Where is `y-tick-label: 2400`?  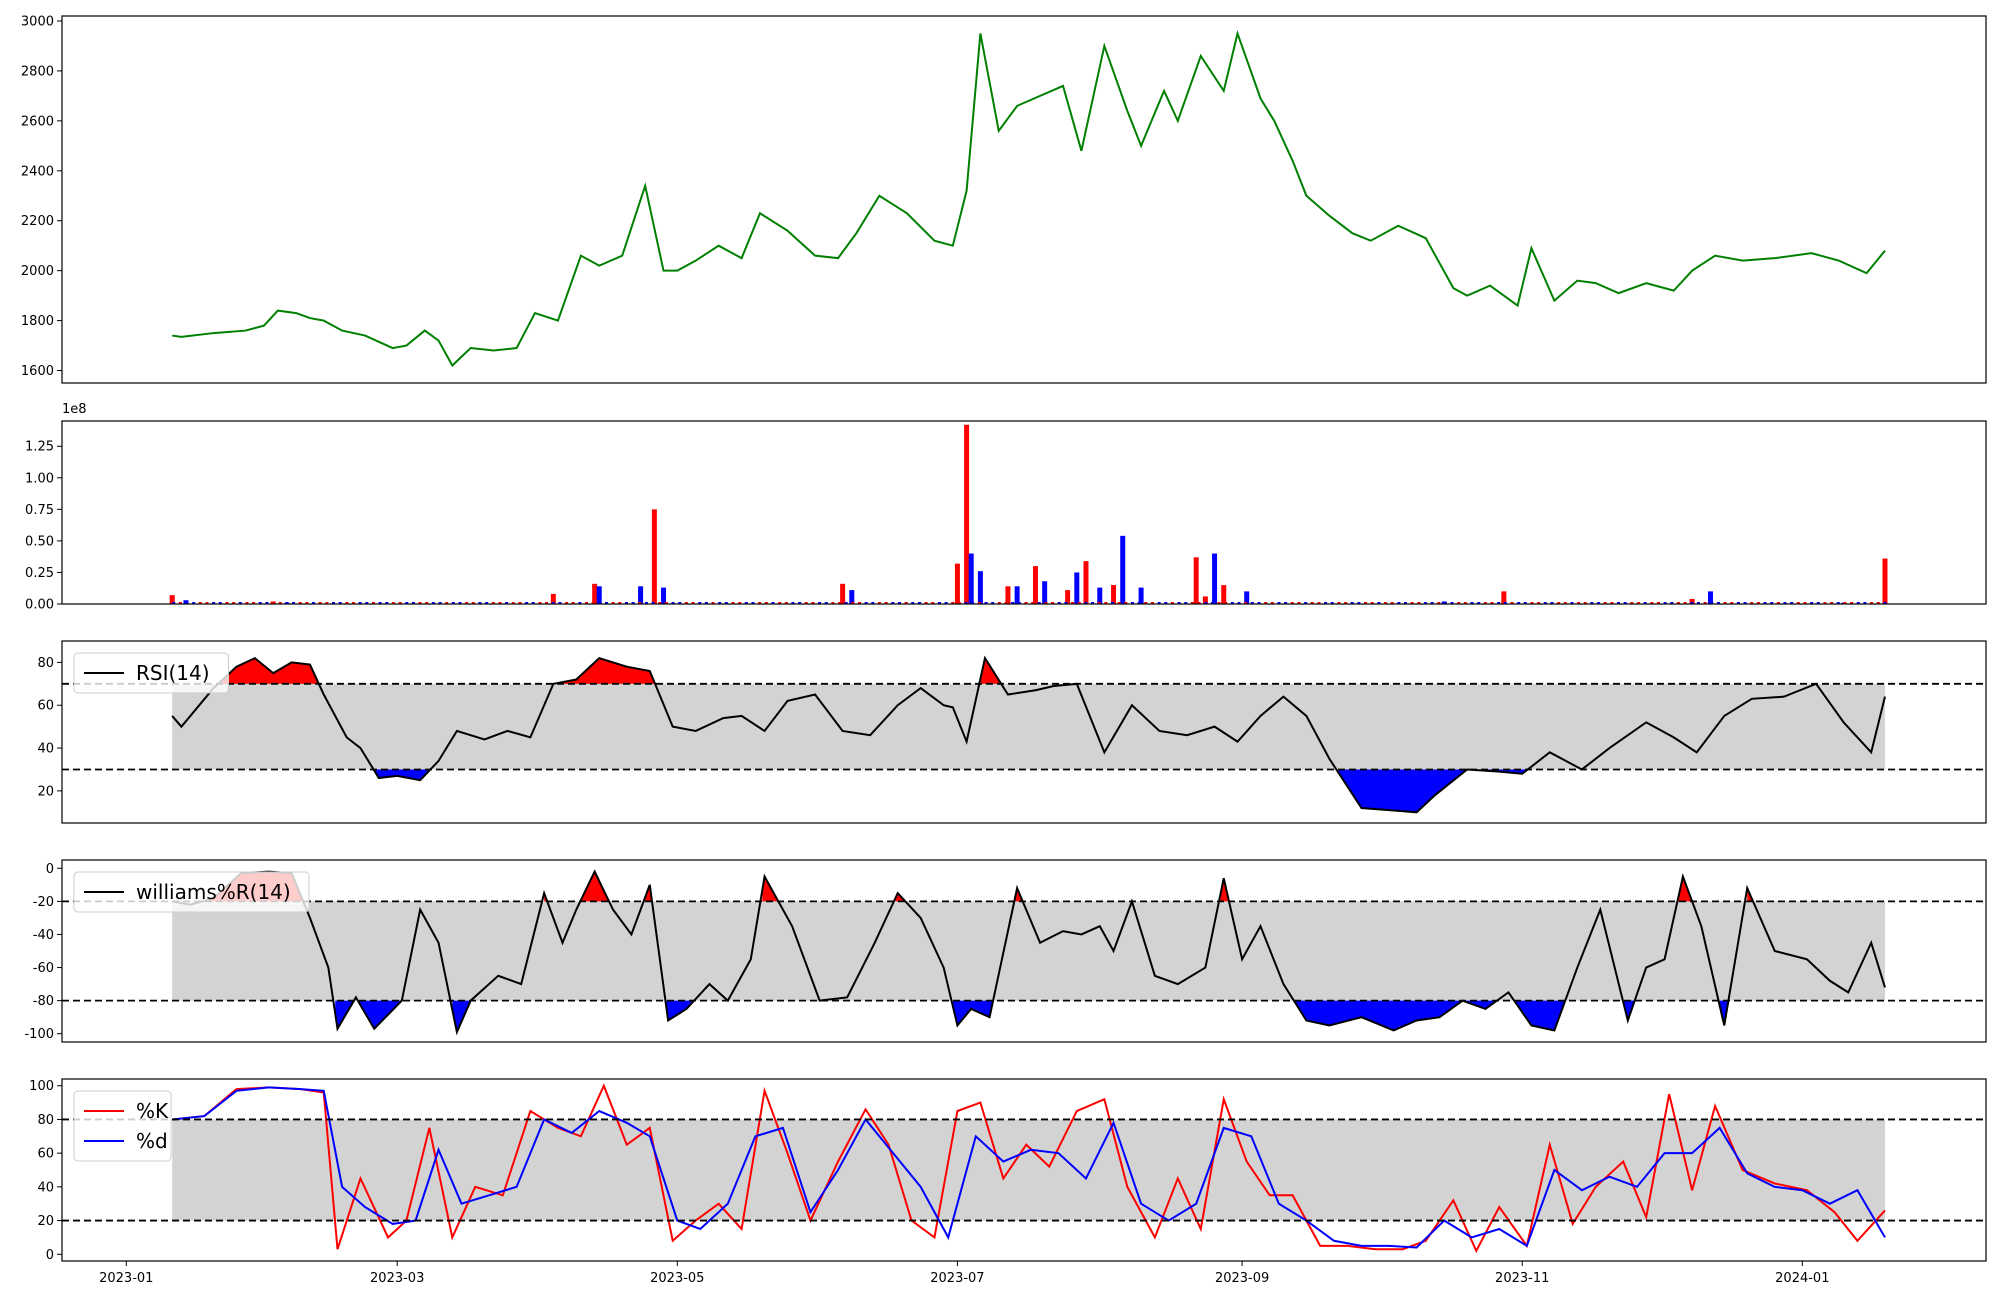
y-tick-label: 2400 is located at coordinates (37, 171).